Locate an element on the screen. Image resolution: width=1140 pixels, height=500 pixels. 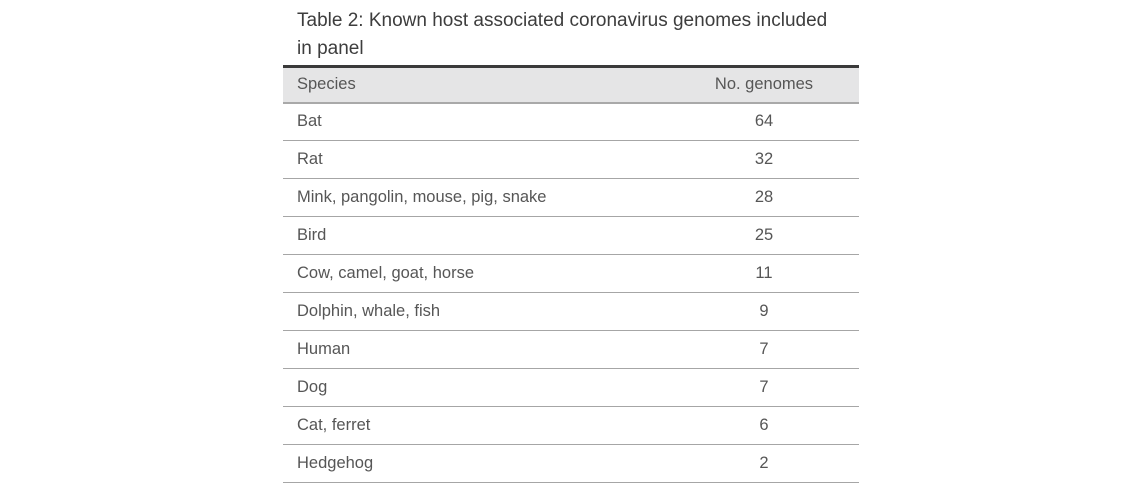
genomes-count-cell: 32 is located at coordinates (764, 159).